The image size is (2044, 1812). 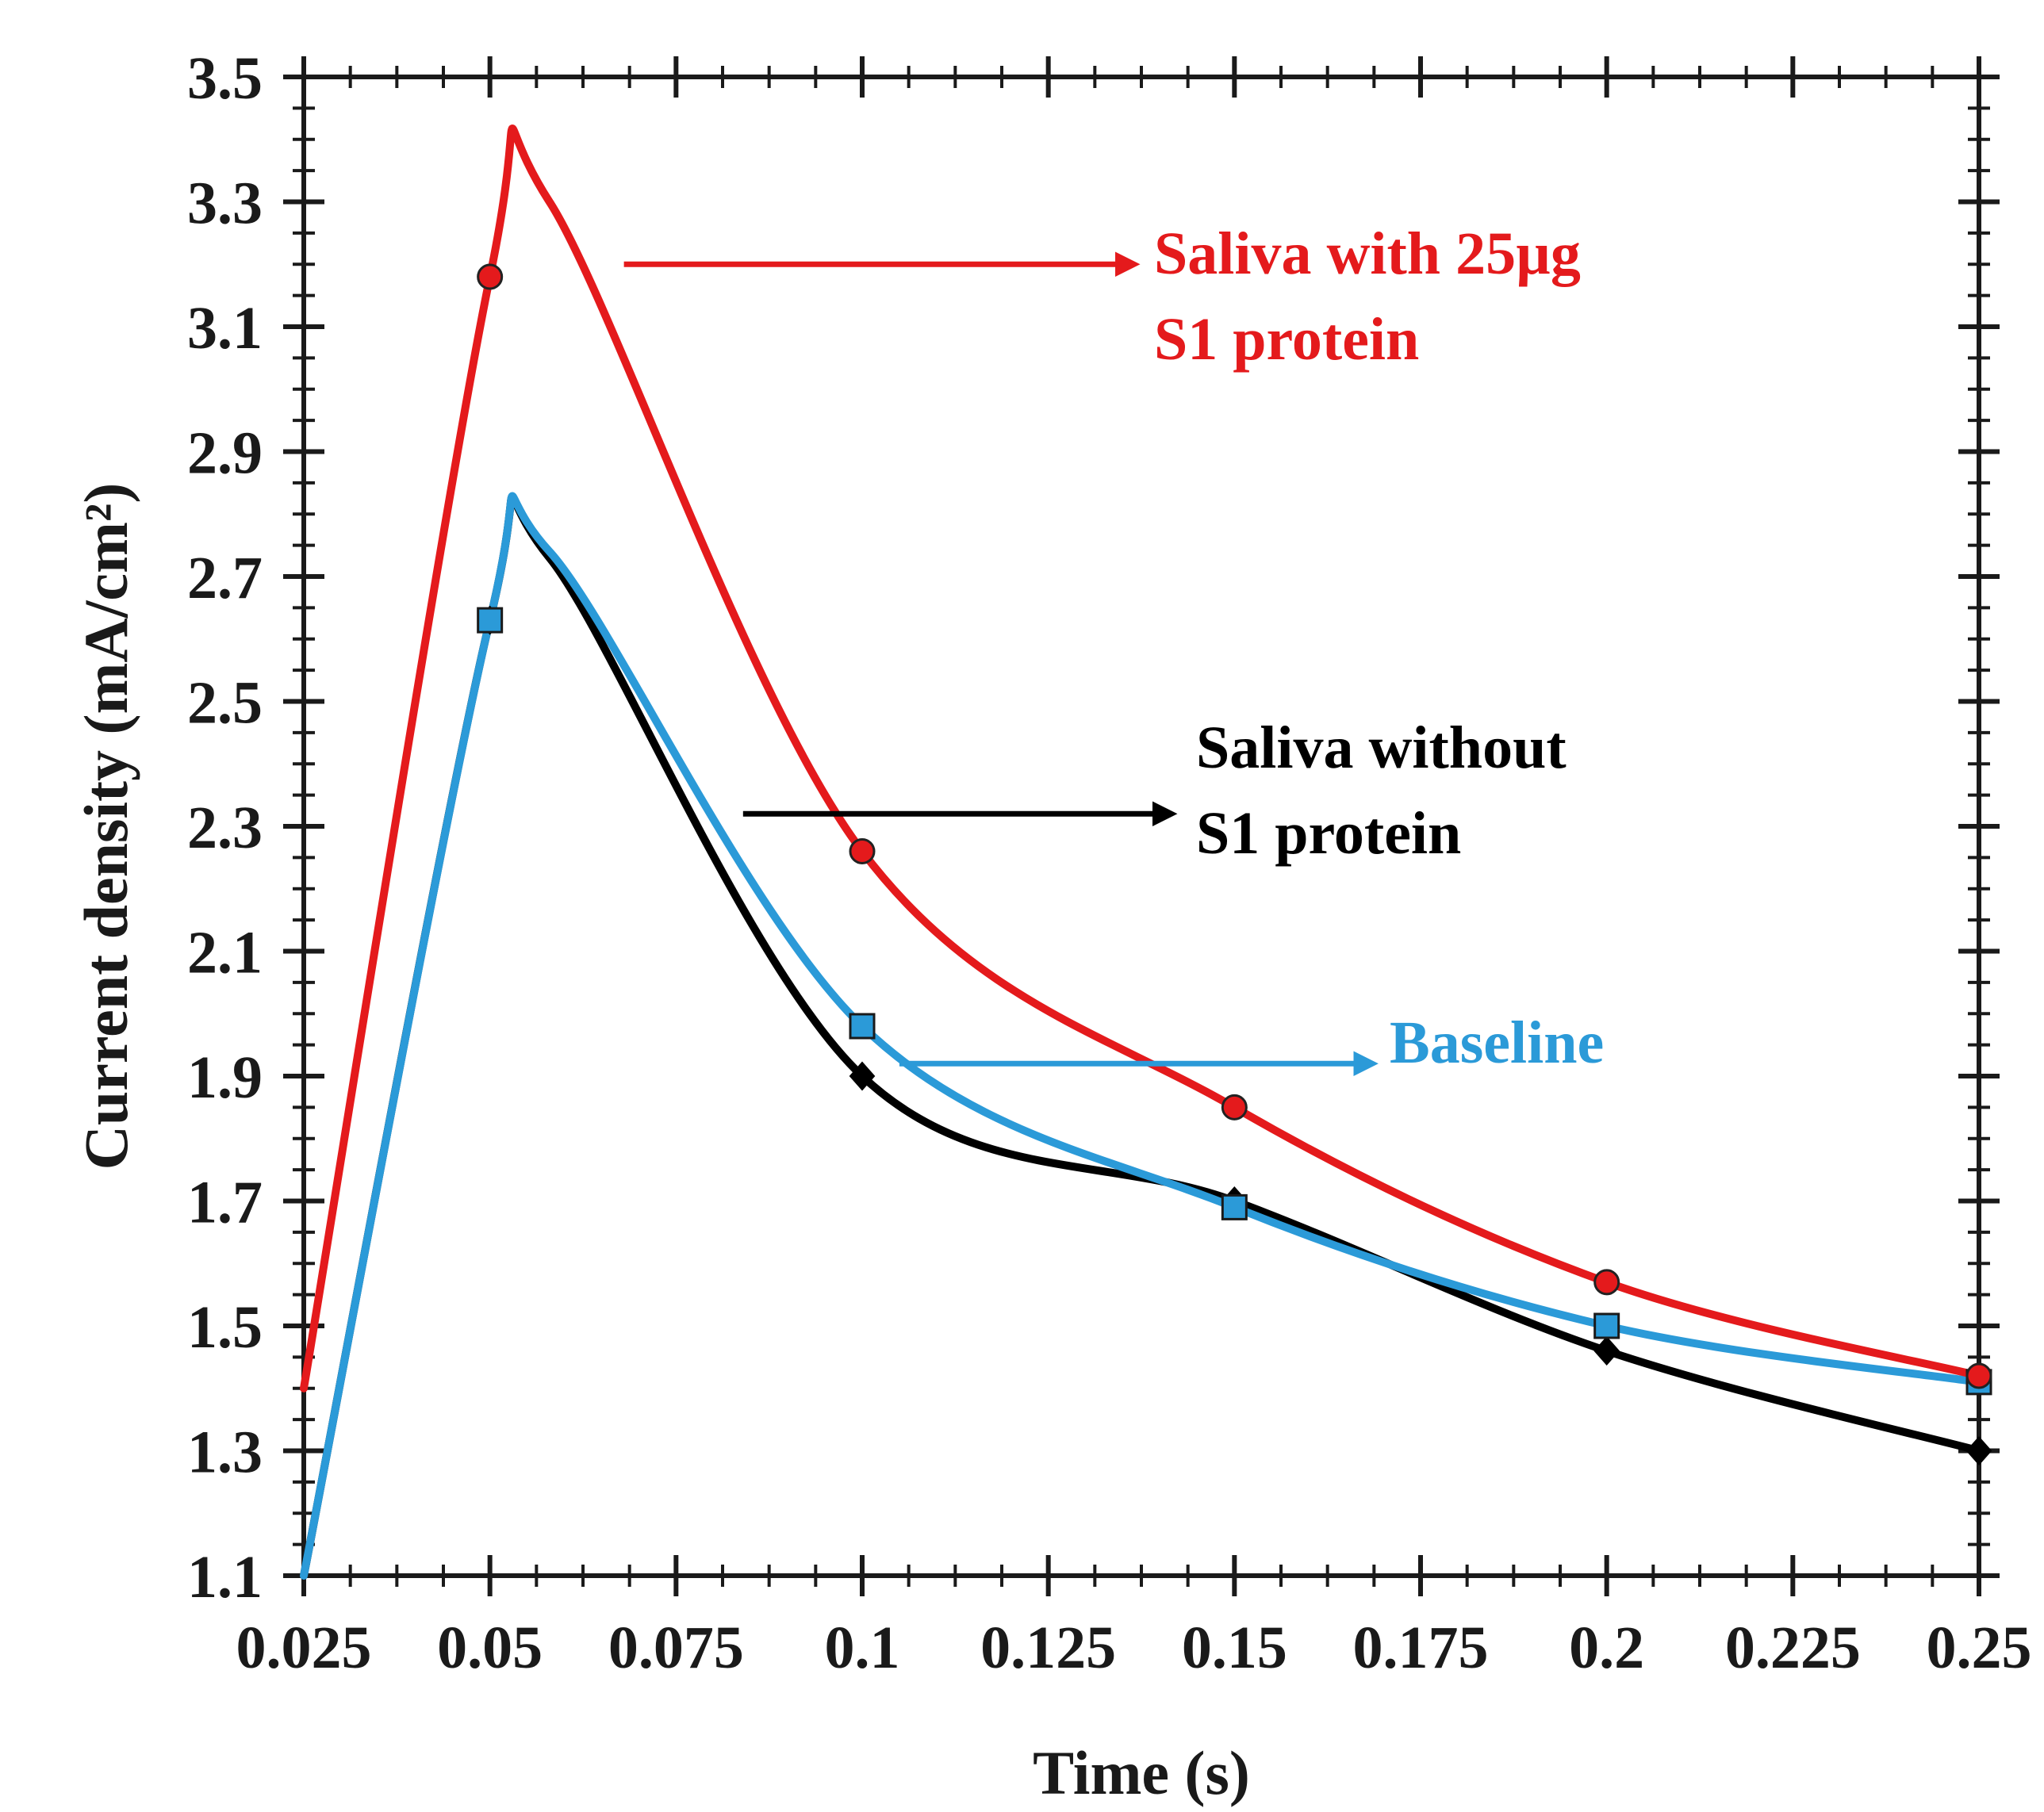 I want to click on y-tick-label: 1.9, so click(x=225, y=1077).